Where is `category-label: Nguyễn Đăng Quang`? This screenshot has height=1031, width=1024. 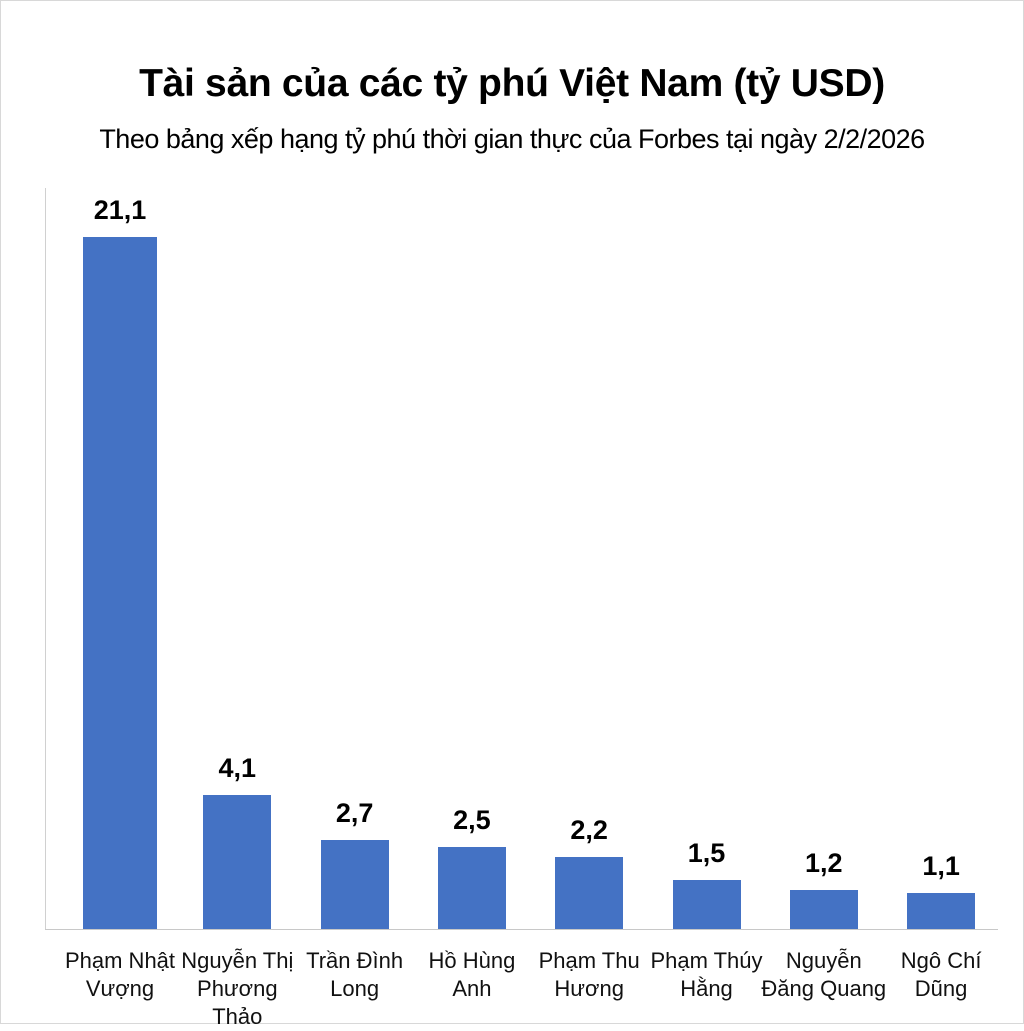
category-label: Nguyễn Đăng Quang is located at coordinates (824, 975).